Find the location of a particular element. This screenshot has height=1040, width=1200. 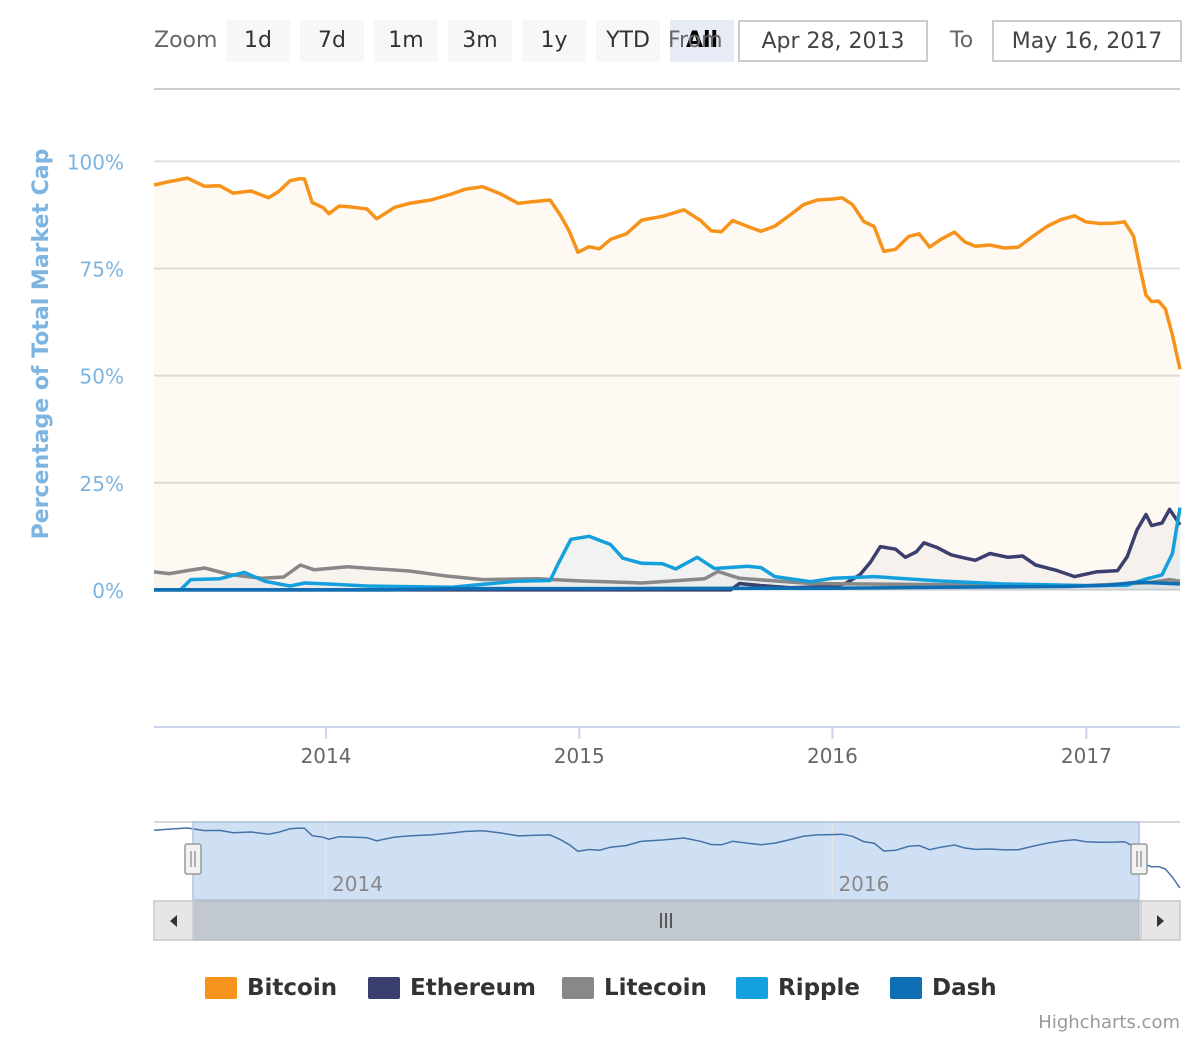

legend-item-ripple: Ripple is located at coordinates (798, 988).